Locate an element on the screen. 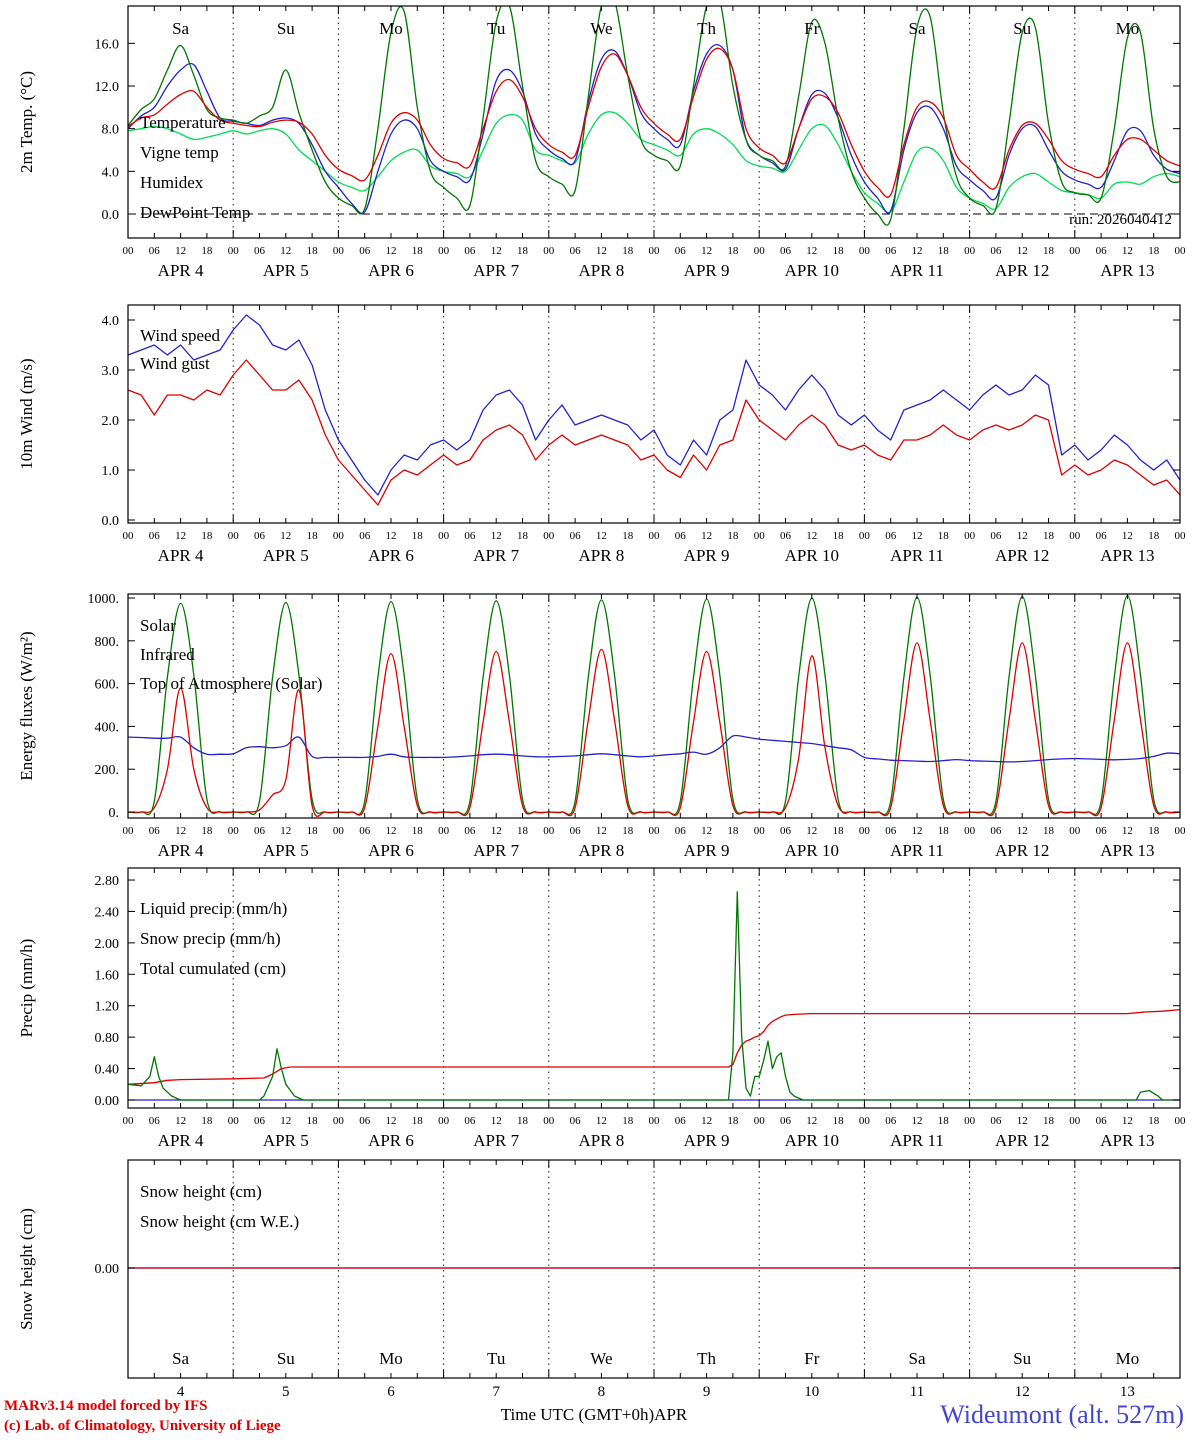 Image resolution: width=1194 pixels, height=1440 pixels. legend-infrared: Infrared is located at coordinates (167, 654).